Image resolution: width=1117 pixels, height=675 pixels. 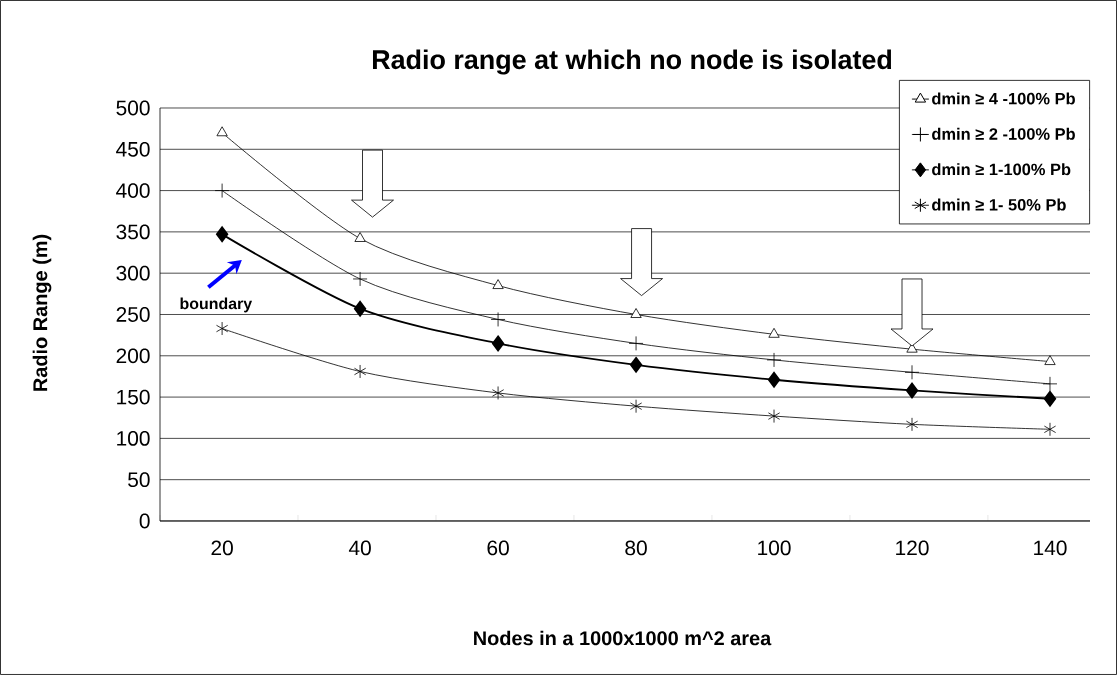 I want to click on x-axis-title: Nodes in a 1000x1000 m^2 area, so click(x=623, y=638).